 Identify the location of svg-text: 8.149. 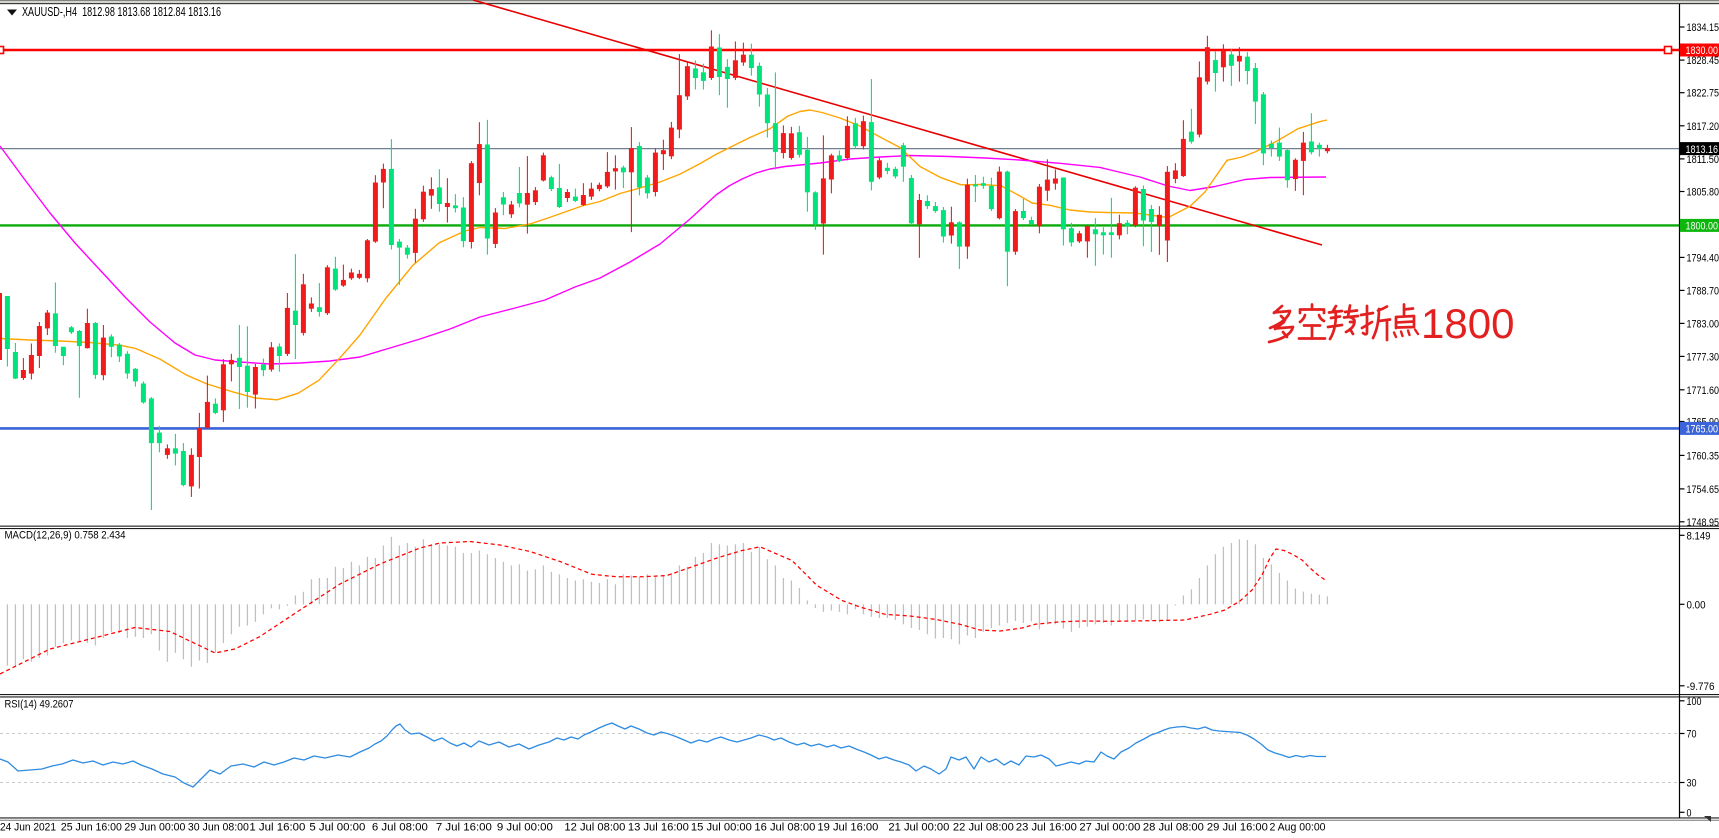
(1699, 536).